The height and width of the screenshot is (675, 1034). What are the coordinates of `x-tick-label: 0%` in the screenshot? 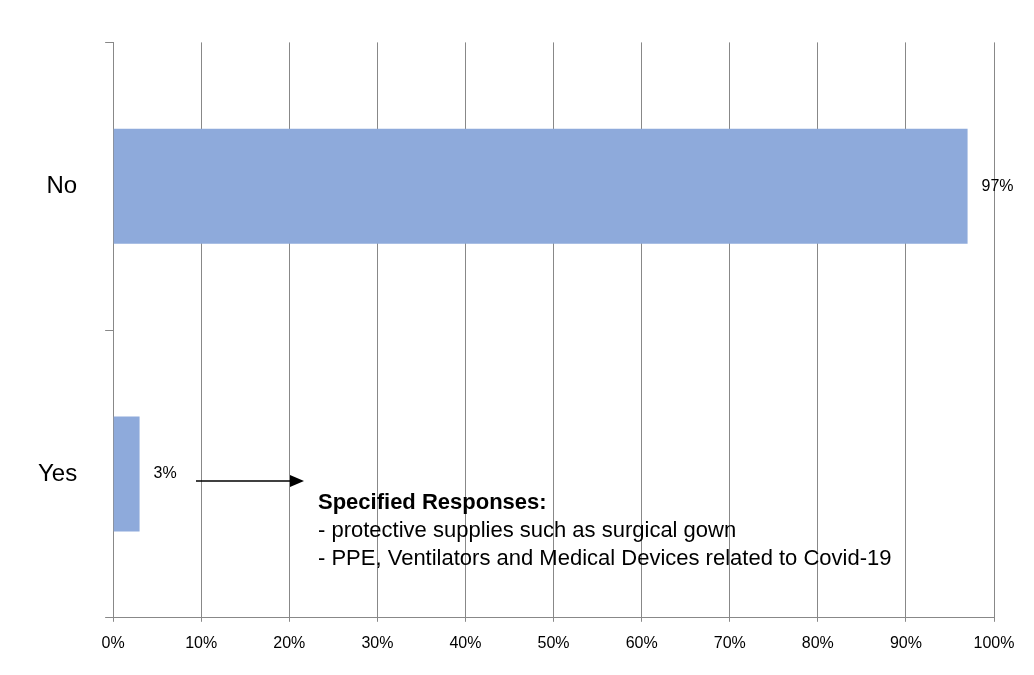 It's located at (113, 642).